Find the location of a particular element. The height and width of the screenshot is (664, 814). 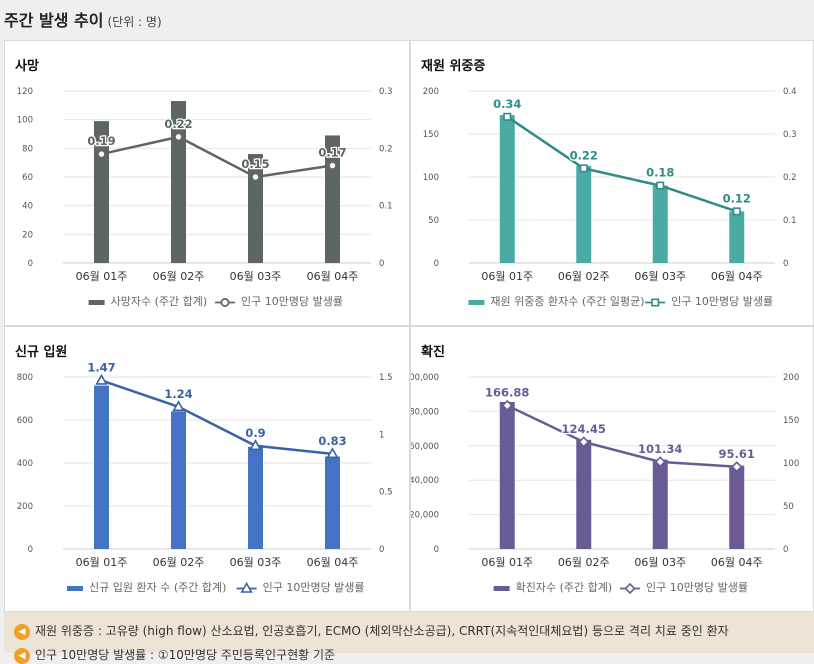

legend-bar-label: 사망자수 (주간 합계) is located at coordinates (159, 301).